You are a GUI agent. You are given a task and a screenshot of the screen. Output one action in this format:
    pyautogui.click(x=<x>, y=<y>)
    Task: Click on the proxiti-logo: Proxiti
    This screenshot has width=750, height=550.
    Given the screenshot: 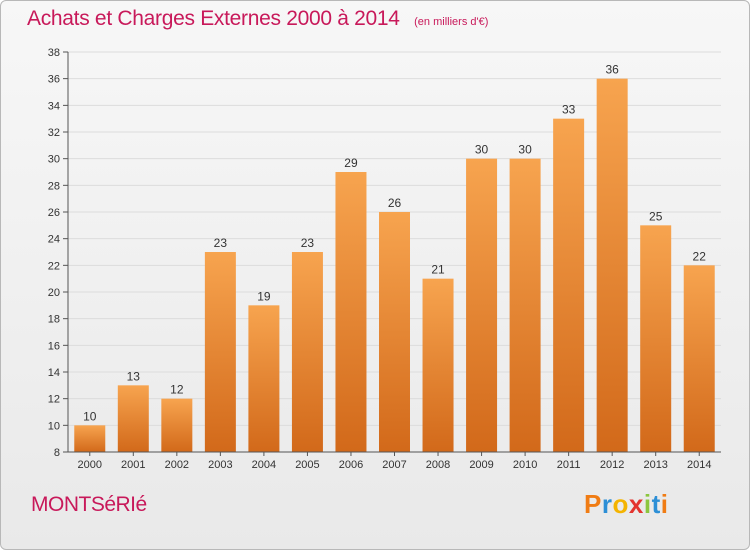 What is the action you would take?
    pyautogui.click(x=626, y=504)
    